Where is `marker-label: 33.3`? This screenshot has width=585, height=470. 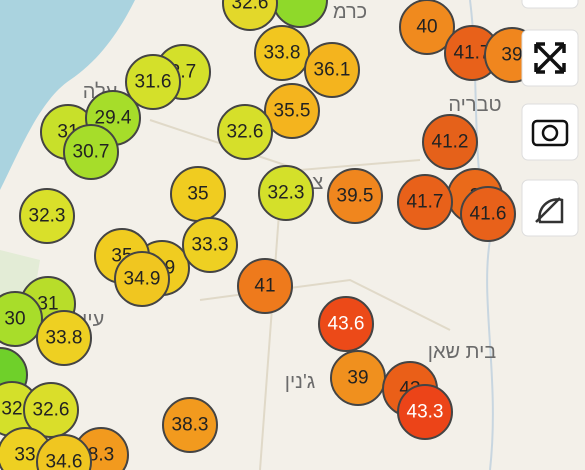 marker-label: 33.3 is located at coordinates (210, 245).